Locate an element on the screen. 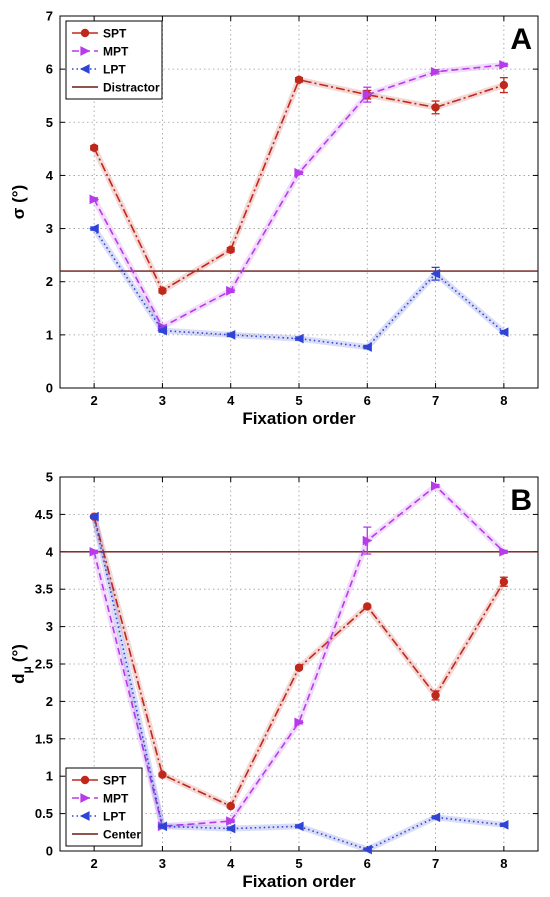 The height and width of the screenshot is (897, 550). legend-box is located at coordinates (104, 807).